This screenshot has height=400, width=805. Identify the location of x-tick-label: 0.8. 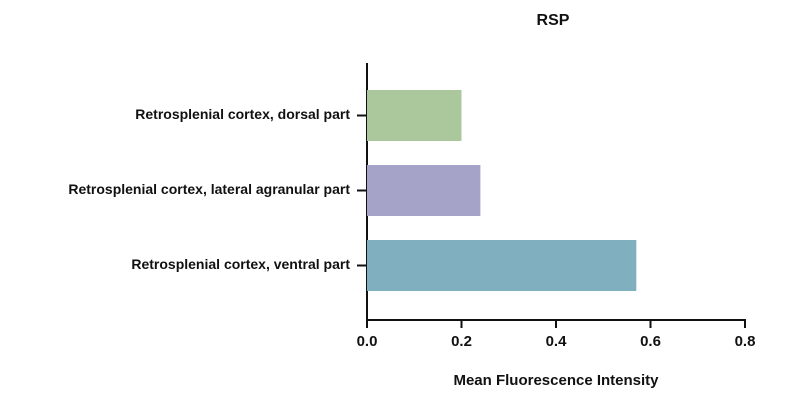
(745, 341).